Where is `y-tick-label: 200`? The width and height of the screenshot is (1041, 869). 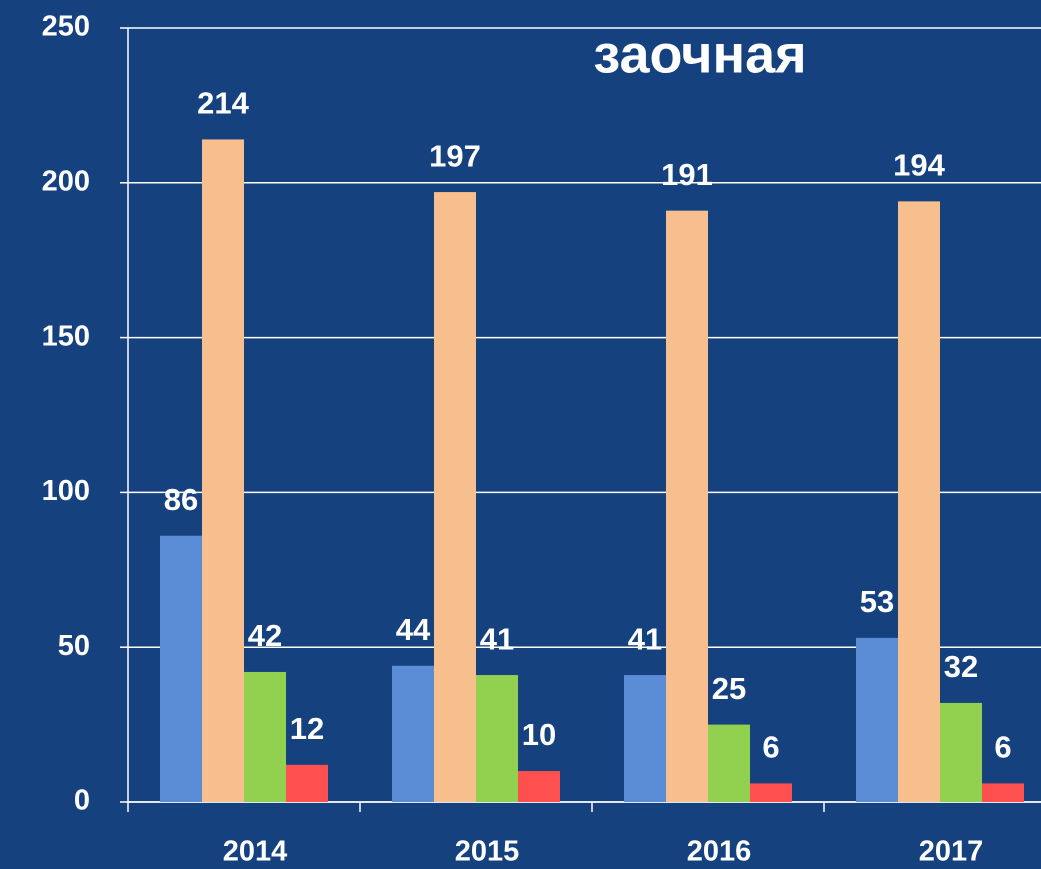 y-tick-label: 200 is located at coordinates (66, 181).